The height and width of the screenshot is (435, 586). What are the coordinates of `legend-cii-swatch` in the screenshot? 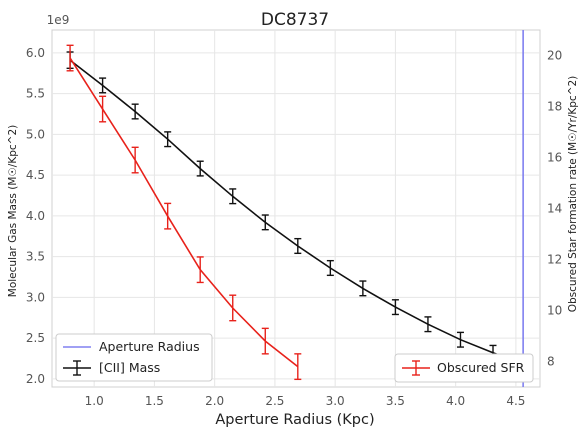 It's located at (77, 368).